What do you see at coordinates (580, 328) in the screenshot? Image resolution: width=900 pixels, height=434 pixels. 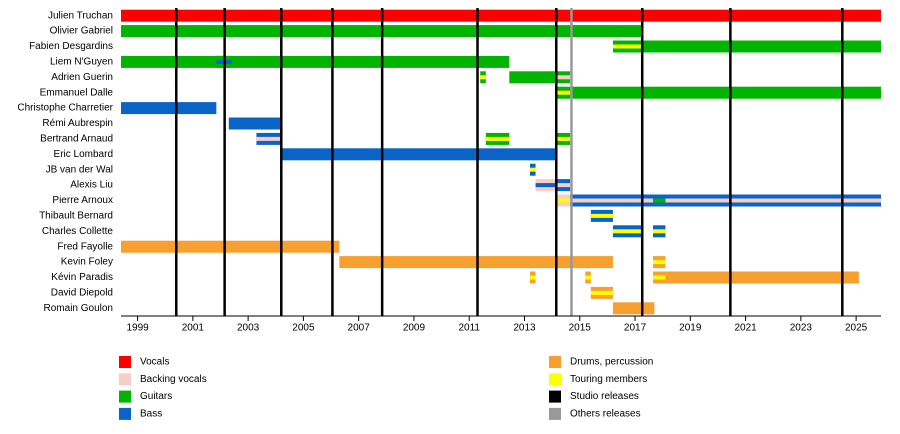 I see `x-tick-label: 2015` at bounding box center [580, 328].